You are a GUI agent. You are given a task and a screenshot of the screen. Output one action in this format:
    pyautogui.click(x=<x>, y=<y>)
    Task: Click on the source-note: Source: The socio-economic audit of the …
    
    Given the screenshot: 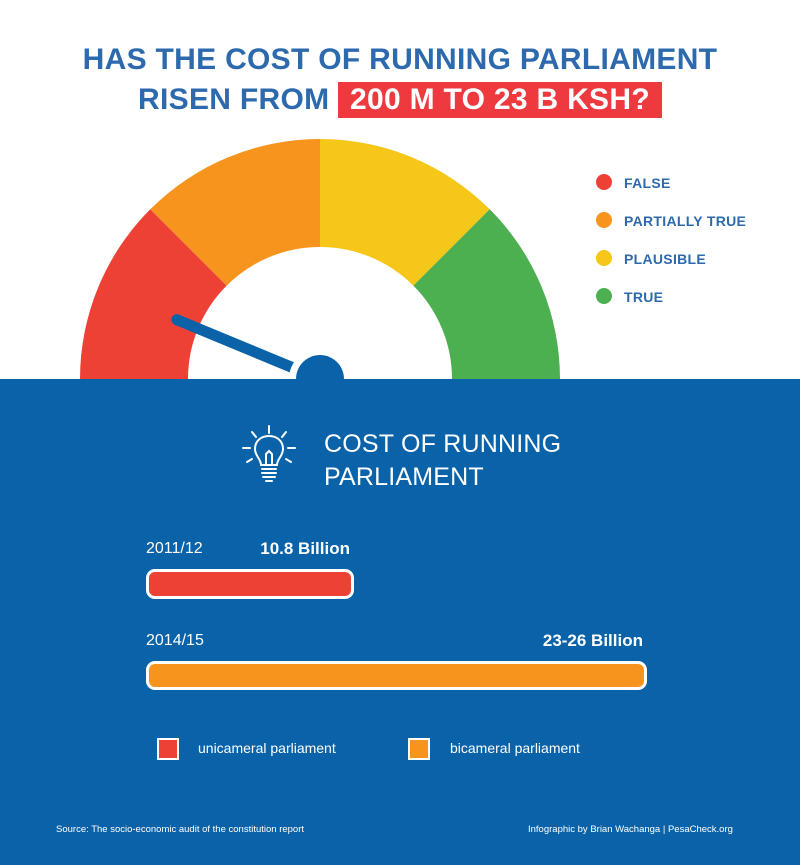 What is the action you would take?
    pyautogui.click(x=180, y=829)
    